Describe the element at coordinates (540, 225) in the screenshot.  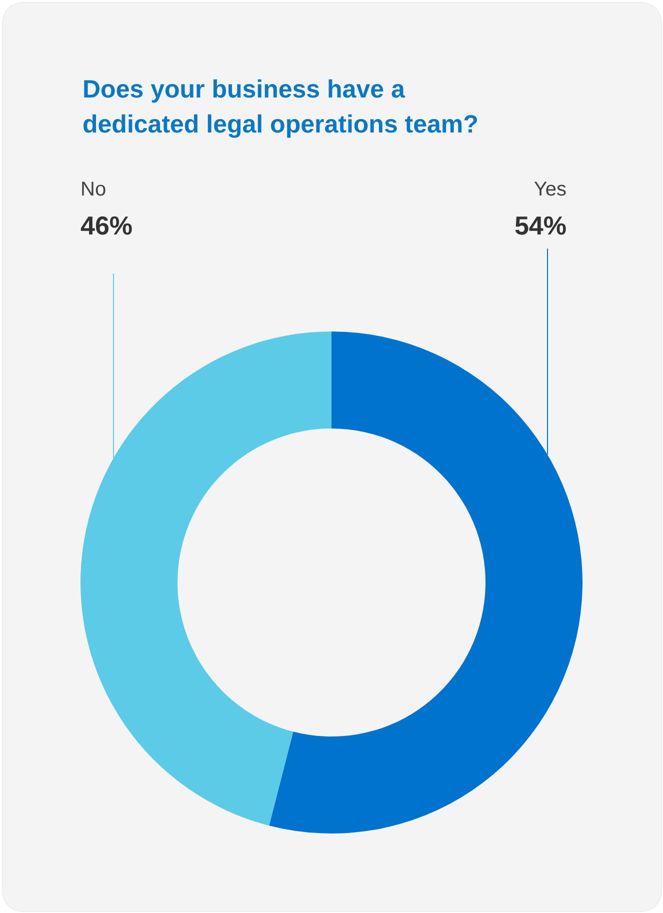
I see `data-label: 54%` at that location.